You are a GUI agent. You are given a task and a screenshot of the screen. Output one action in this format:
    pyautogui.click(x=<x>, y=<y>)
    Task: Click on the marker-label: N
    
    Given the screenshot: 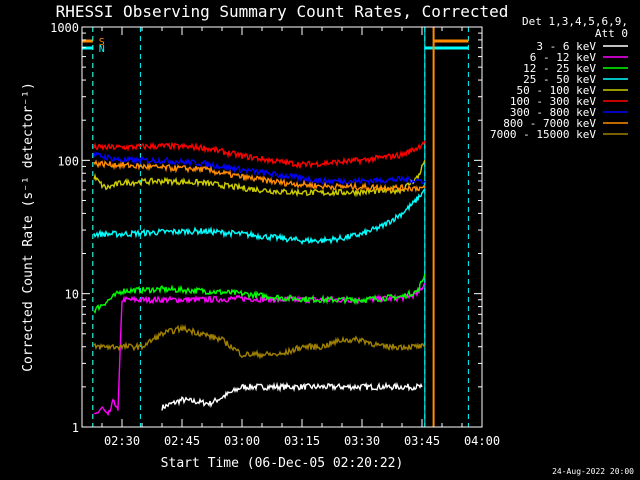 What is the action you would take?
    pyautogui.click(x=102, y=49)
    